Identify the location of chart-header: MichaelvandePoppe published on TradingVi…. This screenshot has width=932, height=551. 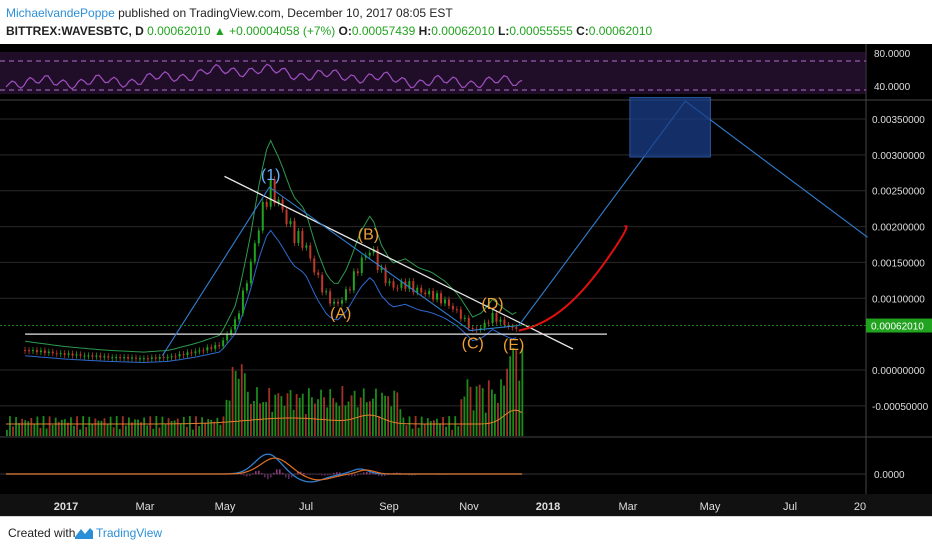
(466, 22).